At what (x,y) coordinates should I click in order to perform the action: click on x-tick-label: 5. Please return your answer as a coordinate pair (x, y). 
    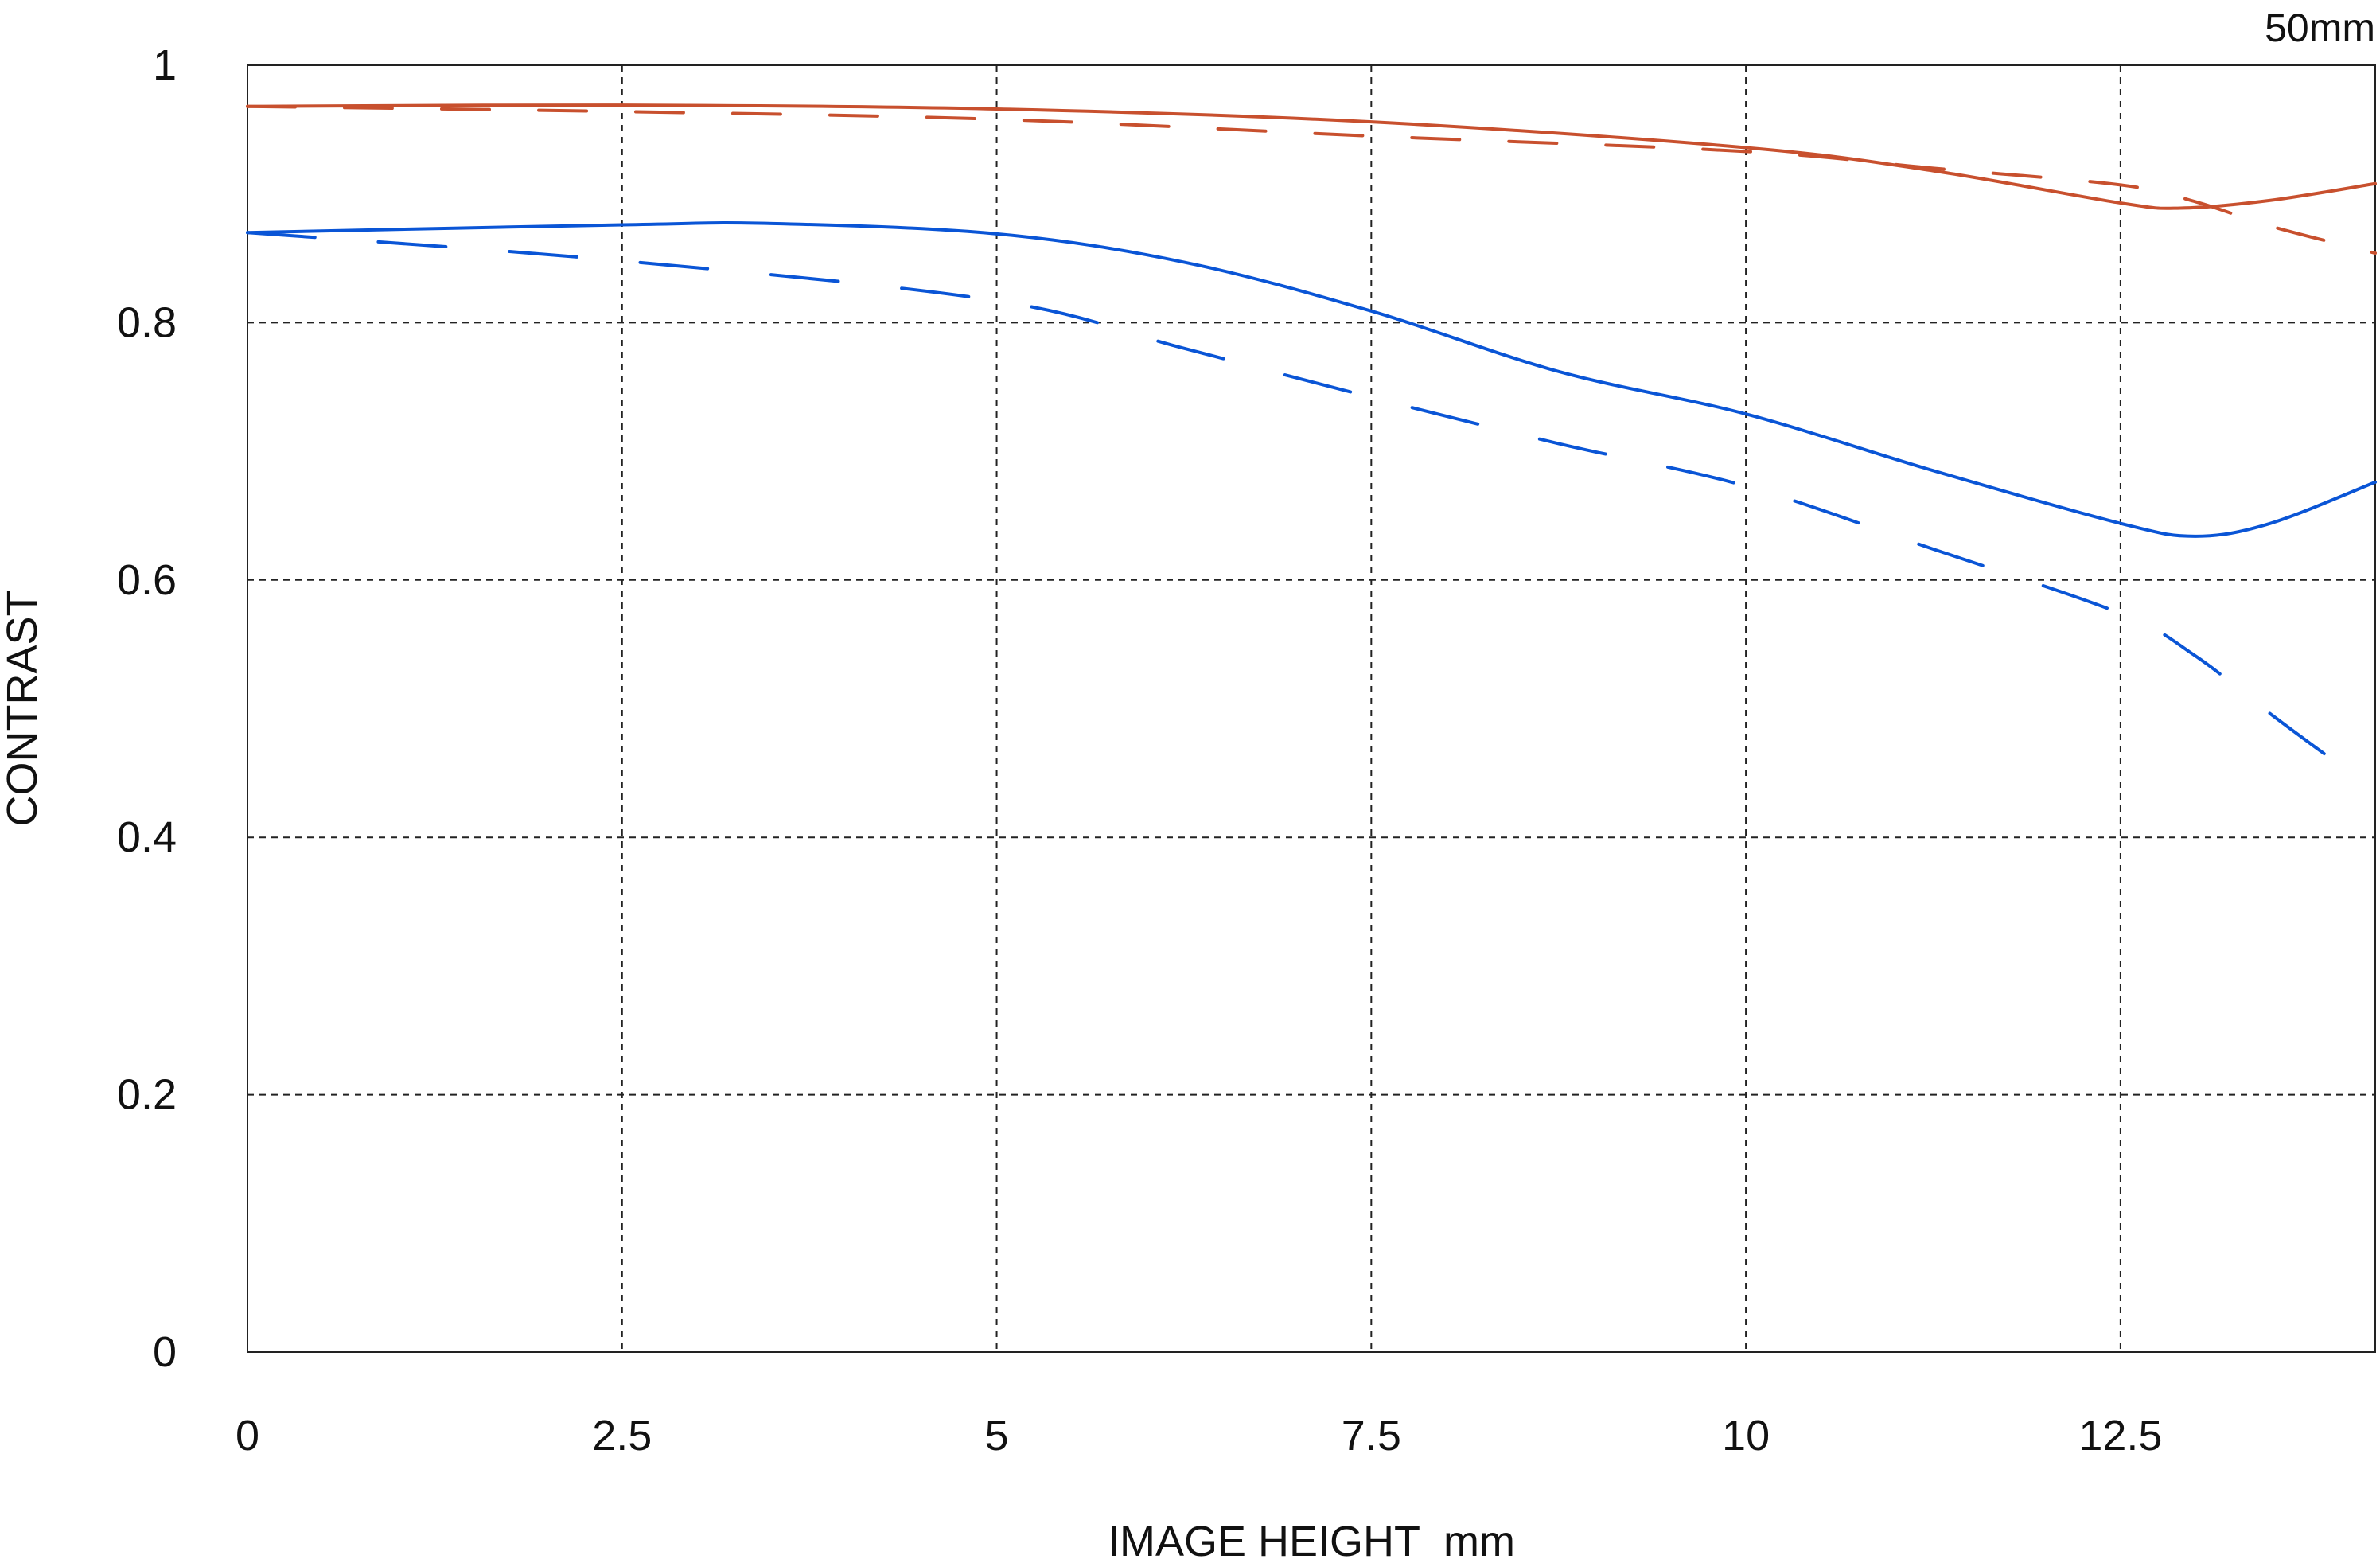
    Looking at the image, I should click on (997, 1436).